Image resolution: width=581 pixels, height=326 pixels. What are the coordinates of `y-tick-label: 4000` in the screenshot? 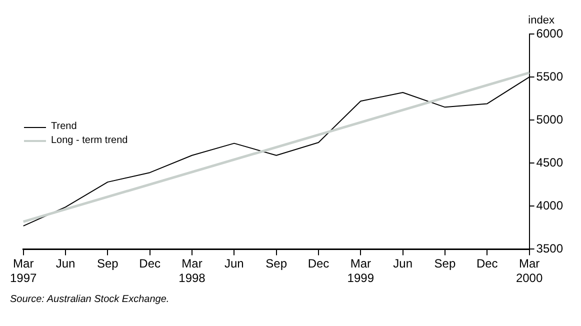 It's located at (550, 205).